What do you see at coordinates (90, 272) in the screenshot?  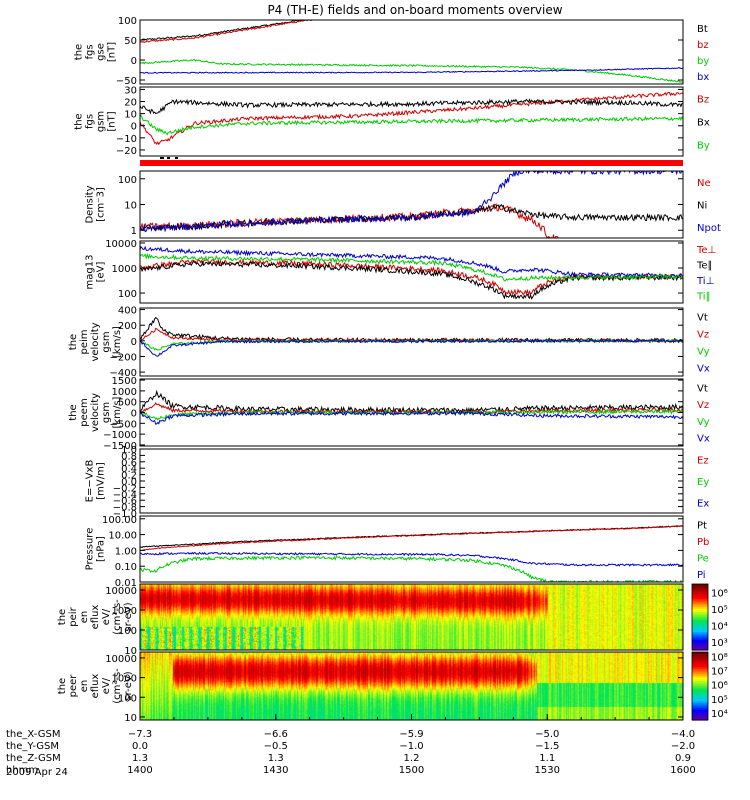 I see `y-axis-label: mag13` at bounding box center [90, 272].